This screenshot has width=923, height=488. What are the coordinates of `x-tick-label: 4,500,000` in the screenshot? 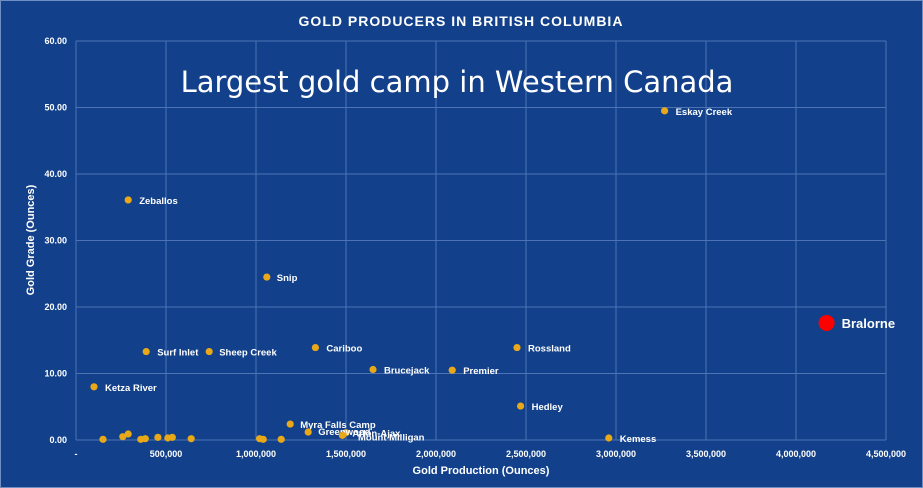 It's located at (886, 454).